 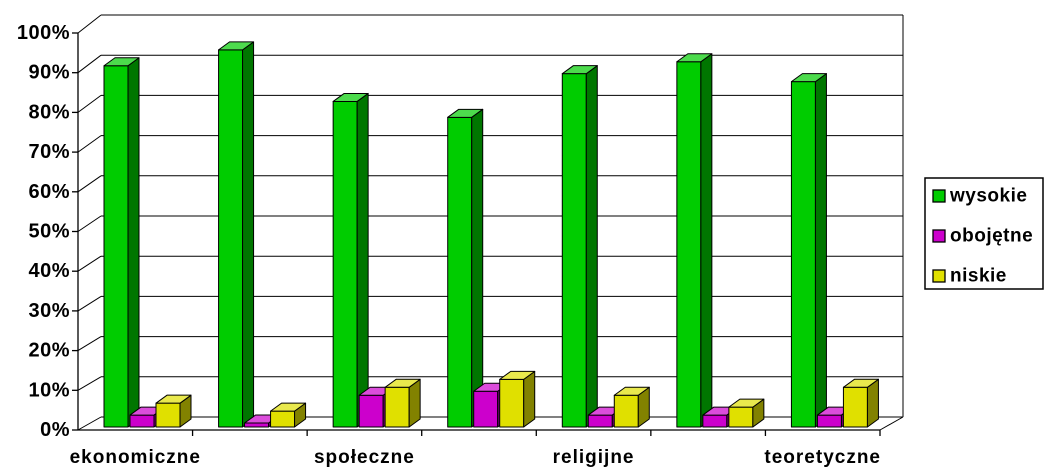 I want to click on x-tick-label: teoretyczne, so click(x=822, y=457).